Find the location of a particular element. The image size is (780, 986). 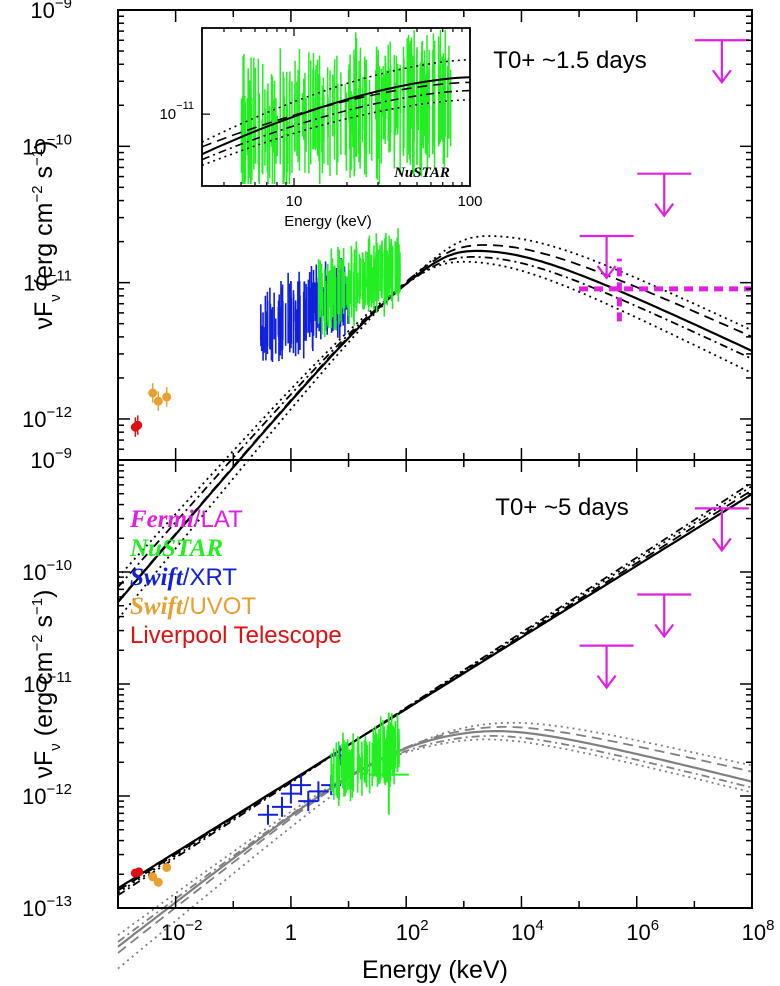

x-axis-label: Energy (keV) is located at coordinates (435, 970).